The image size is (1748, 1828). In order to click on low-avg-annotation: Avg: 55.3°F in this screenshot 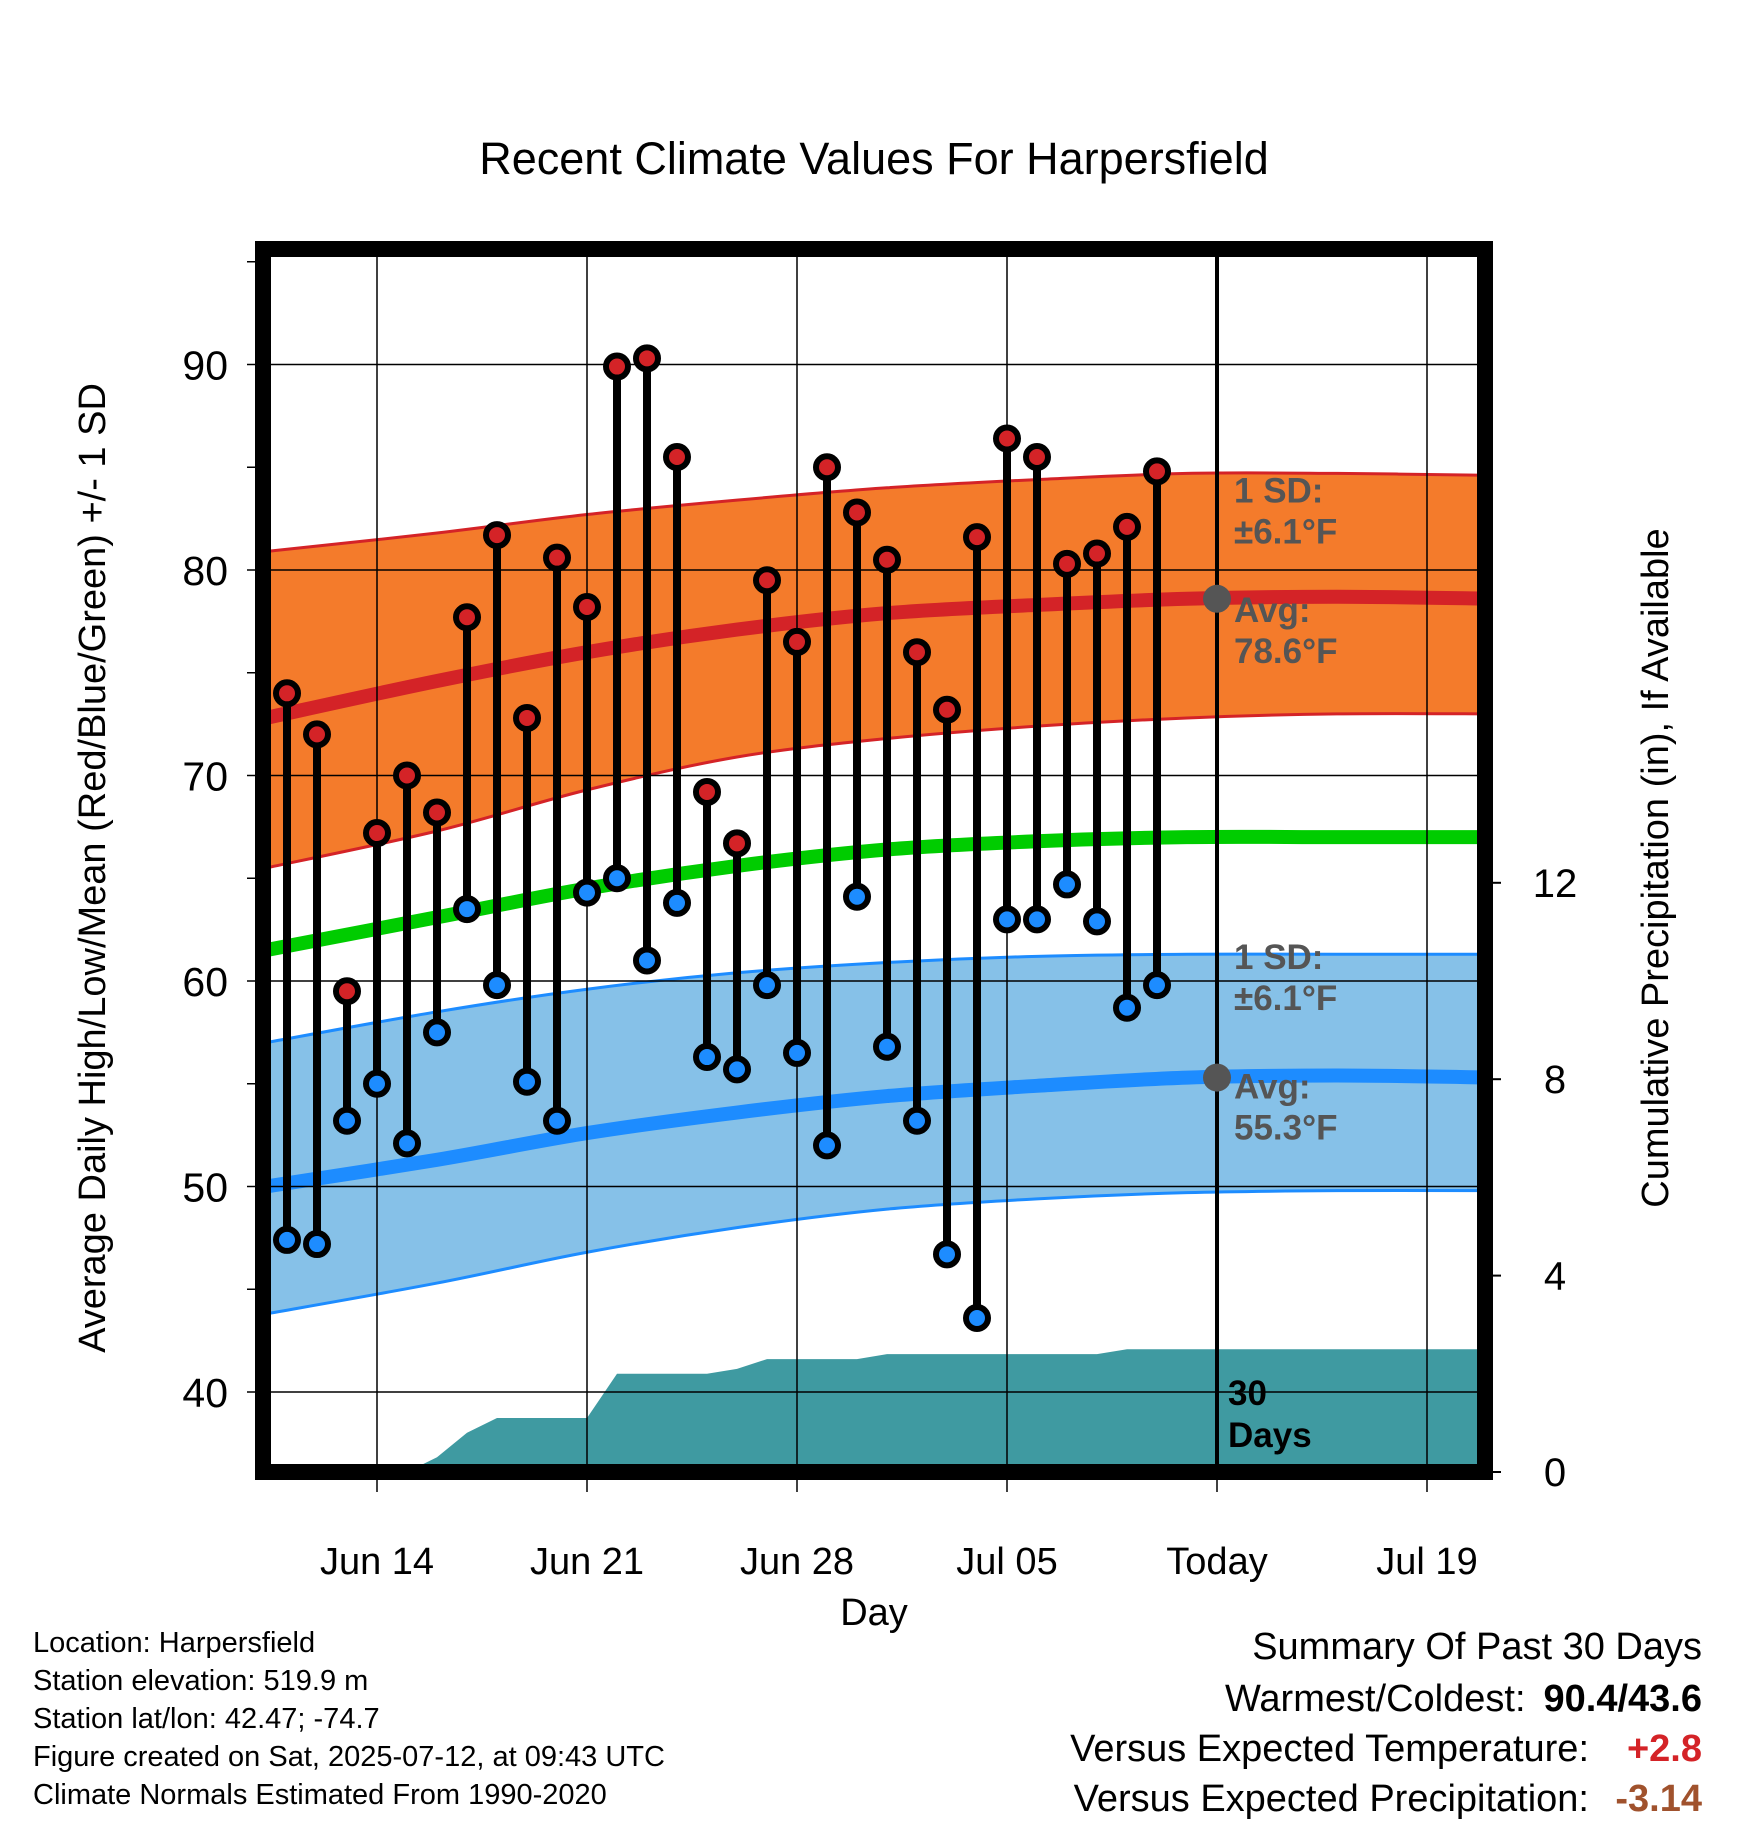, I will do `click(1286, 1108)`.